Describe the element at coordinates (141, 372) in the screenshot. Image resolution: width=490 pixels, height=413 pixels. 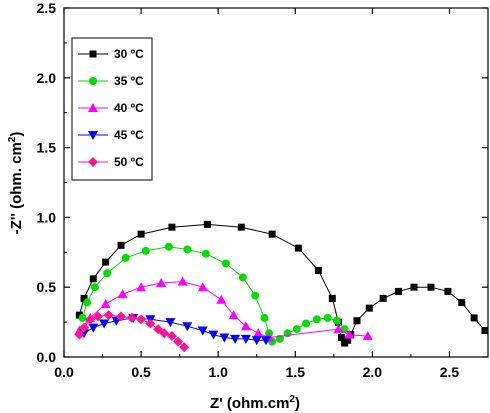
I see `x-tick-label: 0.5` at that location.